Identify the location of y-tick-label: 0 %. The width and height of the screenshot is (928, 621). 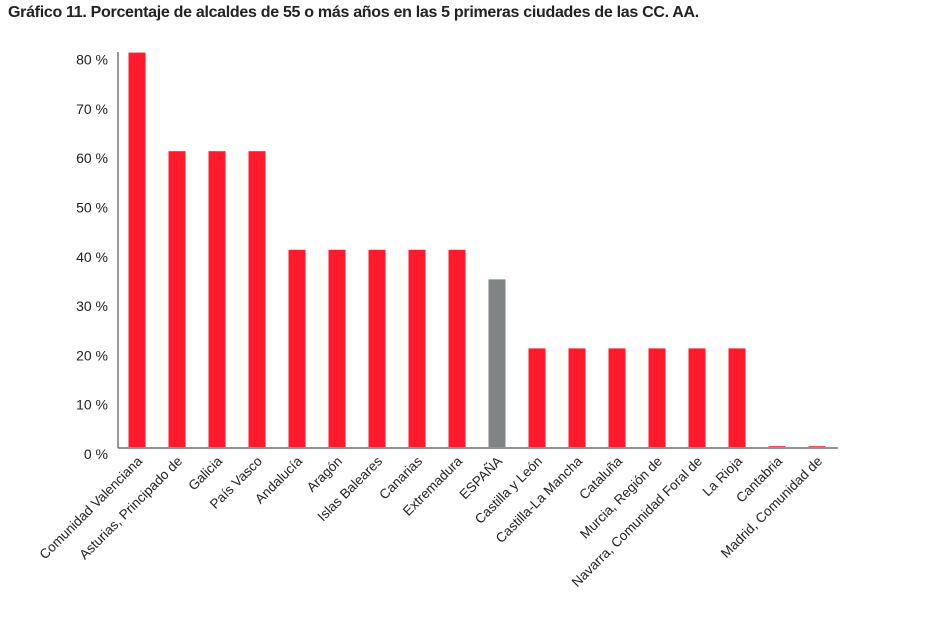
(96, 454).